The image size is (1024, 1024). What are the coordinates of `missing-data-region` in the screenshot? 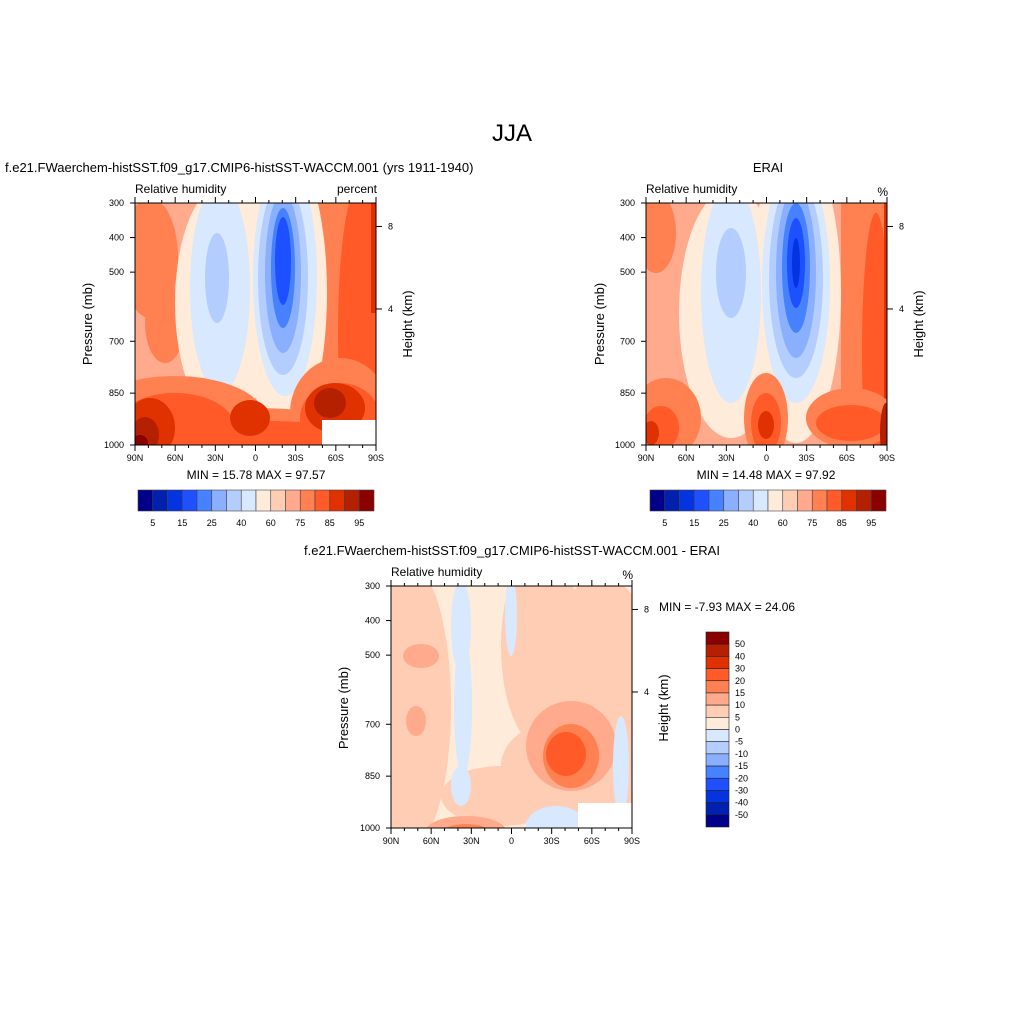 It's located at (349, 432).